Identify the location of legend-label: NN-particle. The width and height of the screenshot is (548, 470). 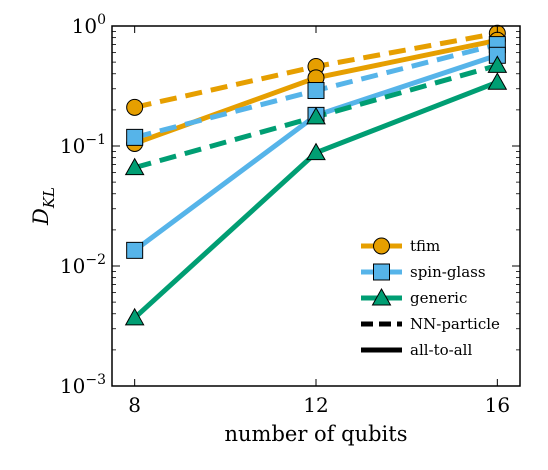
(455, 324).